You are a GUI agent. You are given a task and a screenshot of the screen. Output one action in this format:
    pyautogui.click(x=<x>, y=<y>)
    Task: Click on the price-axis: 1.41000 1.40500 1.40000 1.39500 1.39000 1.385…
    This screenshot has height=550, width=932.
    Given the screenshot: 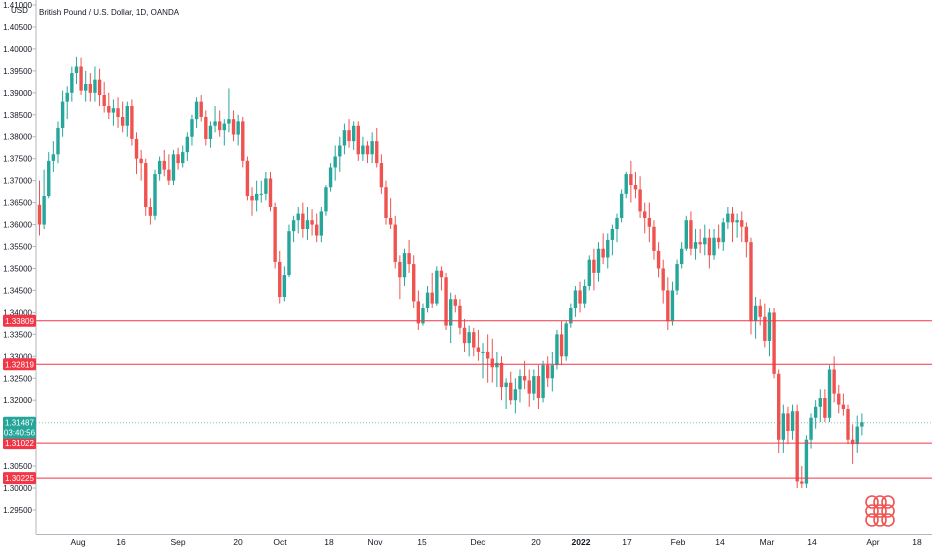 What is the action you would take?
    pyautogui.click(x=20, y=267)
    